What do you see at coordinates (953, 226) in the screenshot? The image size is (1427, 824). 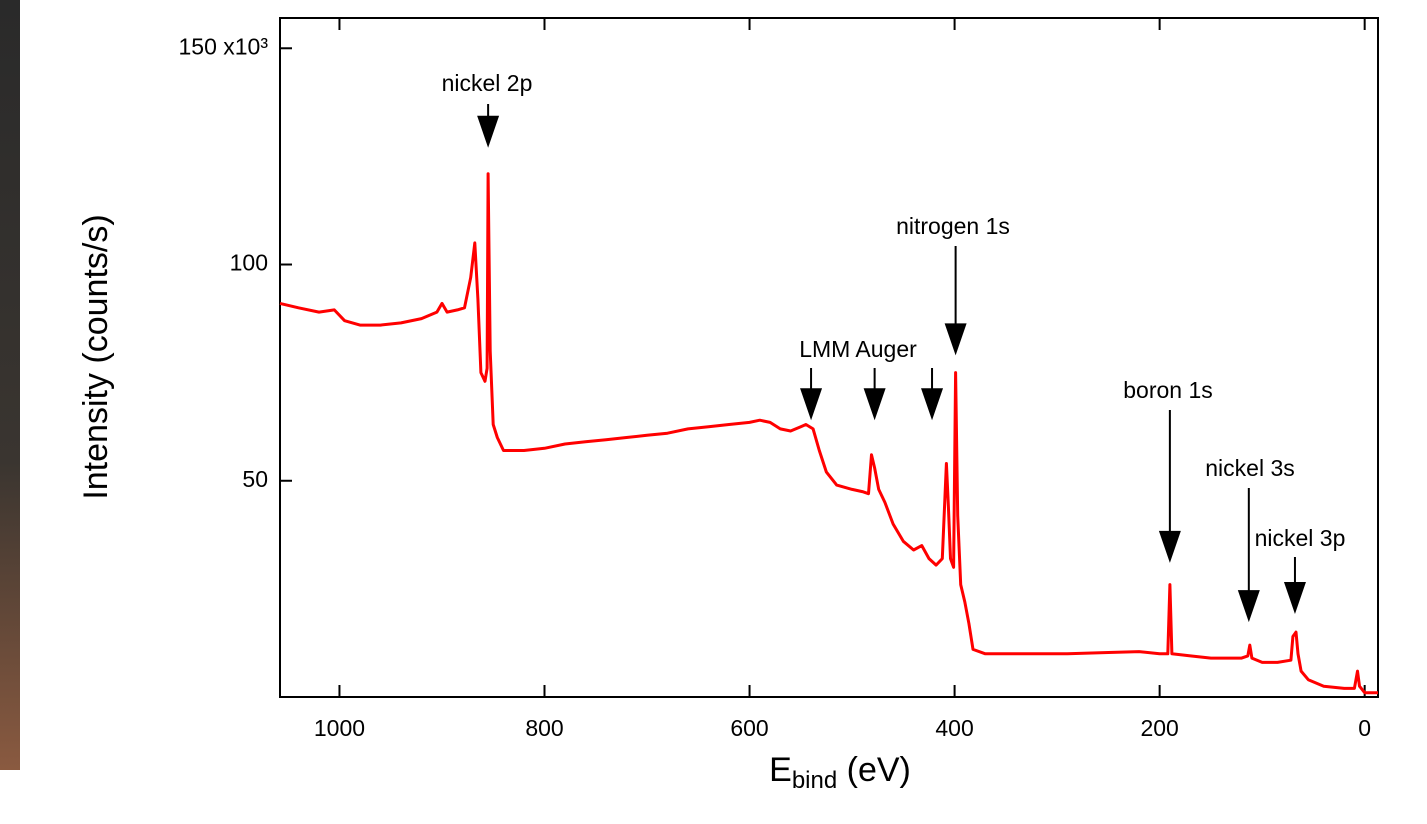 I see `annotation-label: nitrogen 1s` at bounding box center [953, 226].